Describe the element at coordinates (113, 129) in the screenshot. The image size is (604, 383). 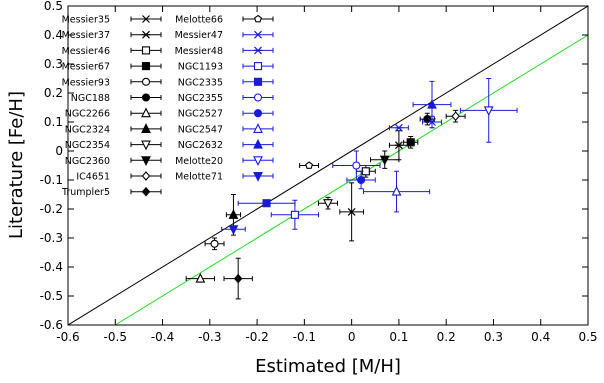
I see `legend-item-ngc2324: NGC2324` at that location.